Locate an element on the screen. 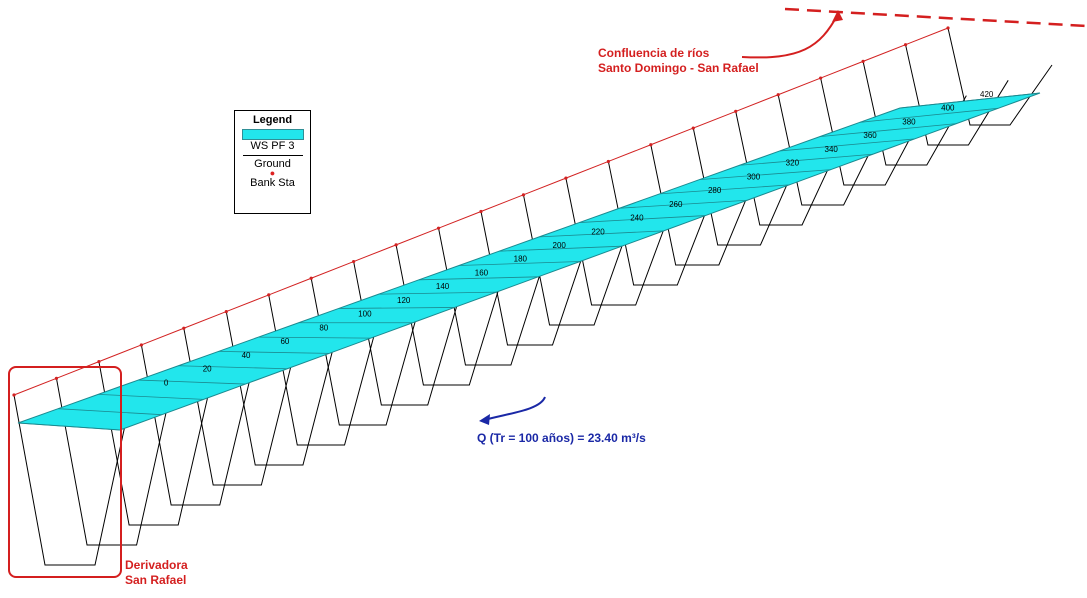 The image size is (1087, 598). station-label: 120 is located at coordinates (404, 300).